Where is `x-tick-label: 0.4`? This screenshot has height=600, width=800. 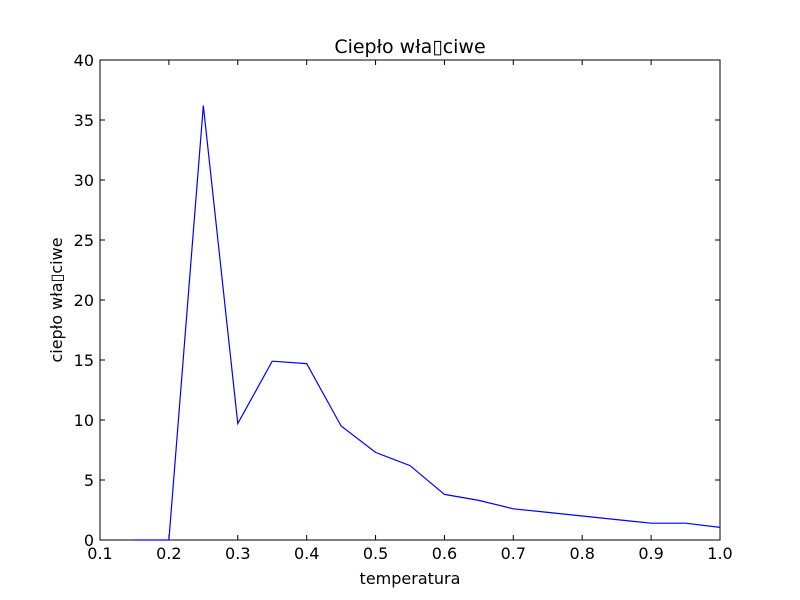
x-tick-label: 0.4 is located at coordinates (306, 553).